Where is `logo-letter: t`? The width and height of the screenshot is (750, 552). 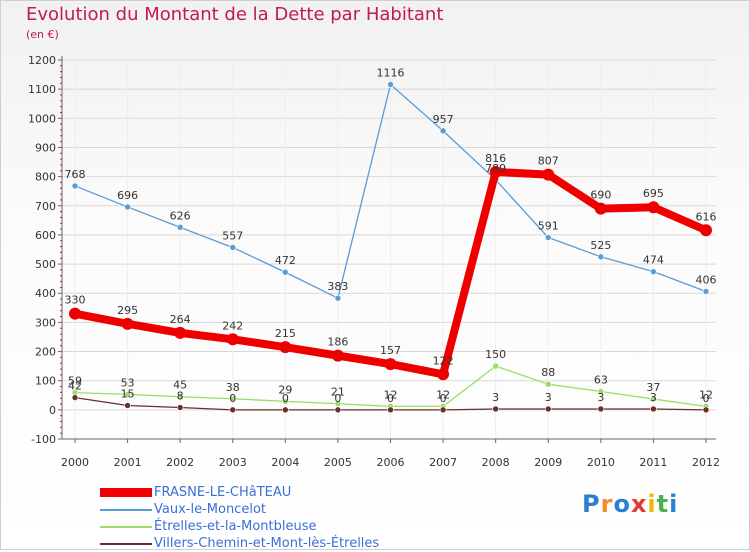 logo-letter: t is located at coordinates (663, 504).